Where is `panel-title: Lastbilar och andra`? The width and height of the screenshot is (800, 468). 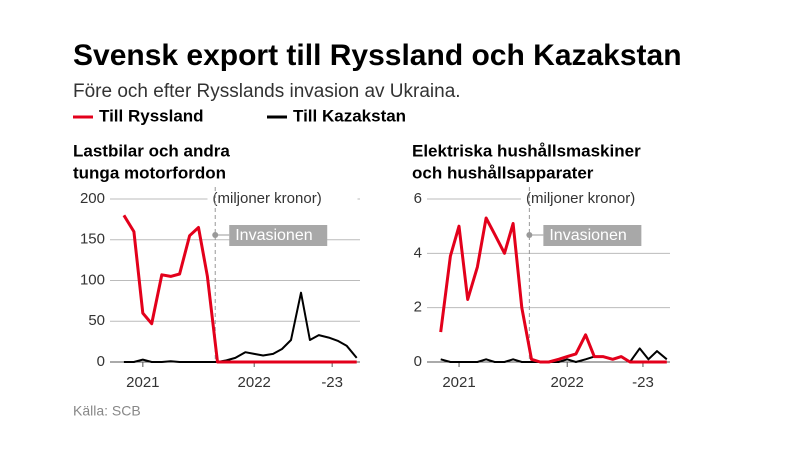
panel-title: Lastbilar och andra is located at coordinates (151, 150).